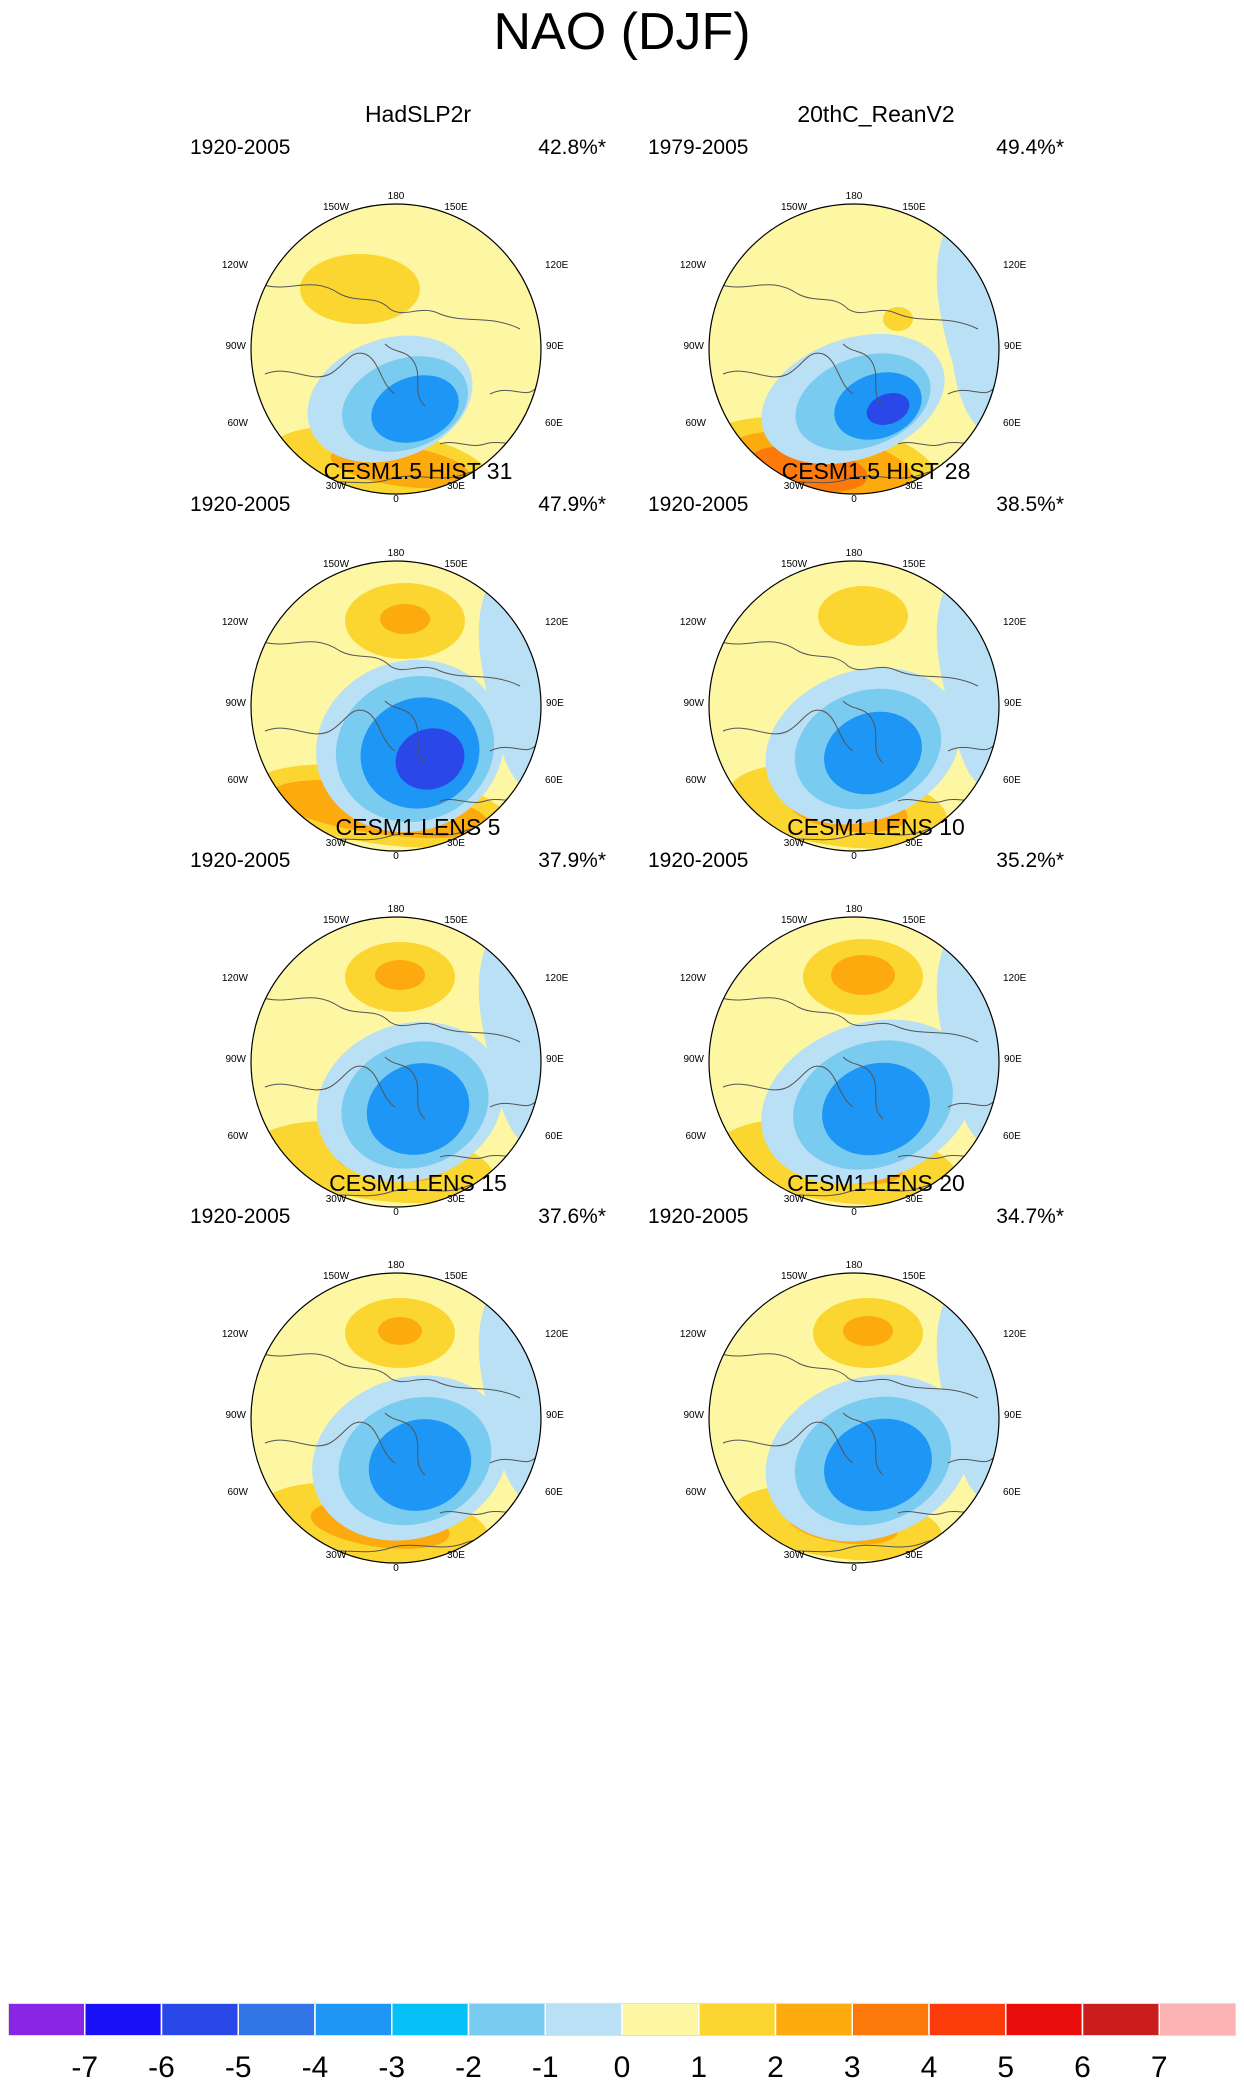 Image resolution: width=1244 pixels, height=2086 pixels. Describe the element at coordinates (418, 471) in the screenshot. I see `panel-title: CESM1.5 HIST 31` at that location.